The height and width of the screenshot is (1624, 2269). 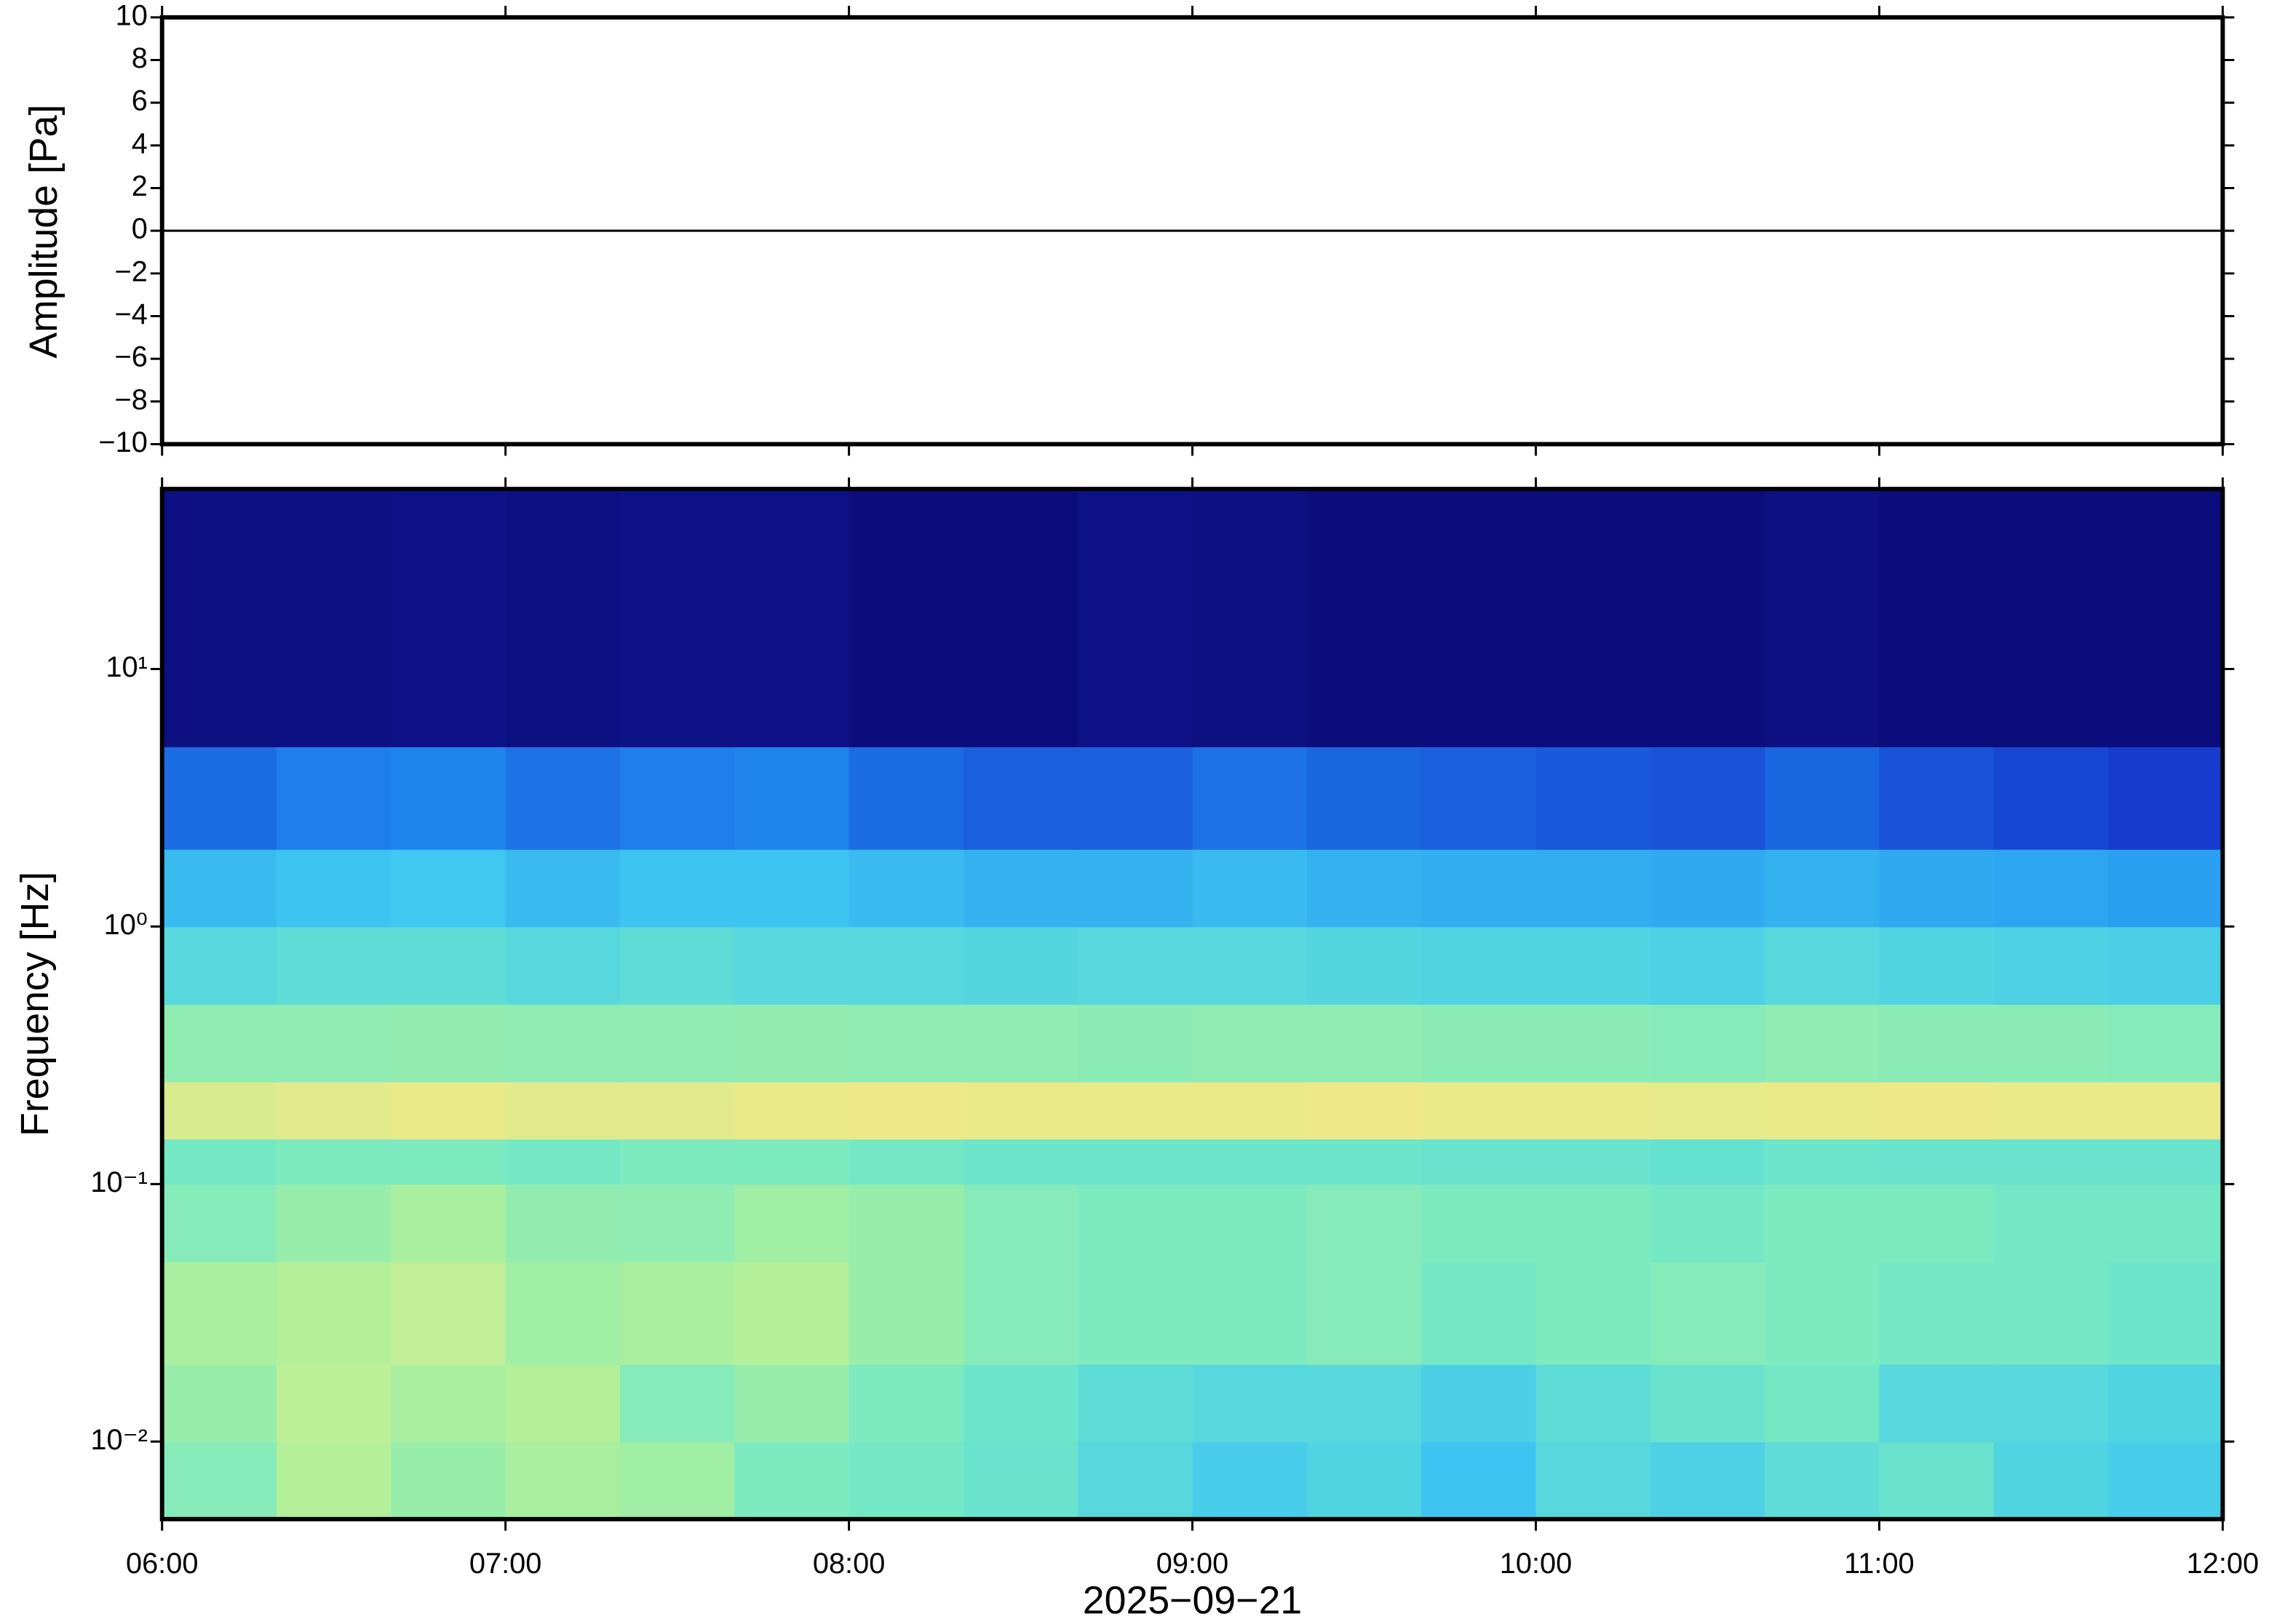 What do you see at coordinates (1536, 1564) in the screenshot?
I see `x-tick-label: 10:00` at bounding box center [1536, 1564].